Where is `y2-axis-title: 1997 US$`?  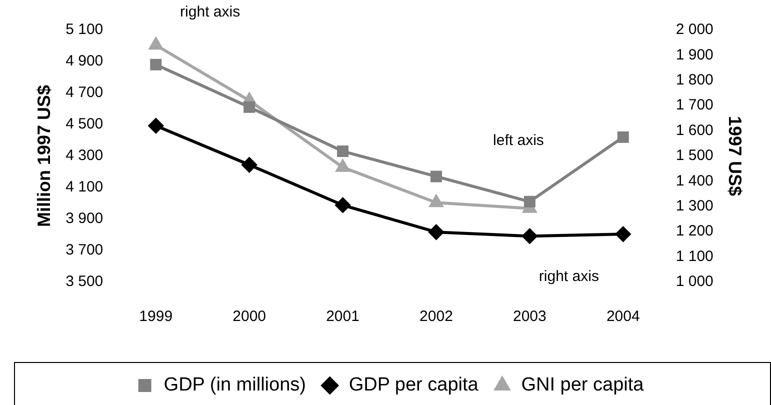 y2-axis-title: 1997 US$ is located at coordinates (735, 156).